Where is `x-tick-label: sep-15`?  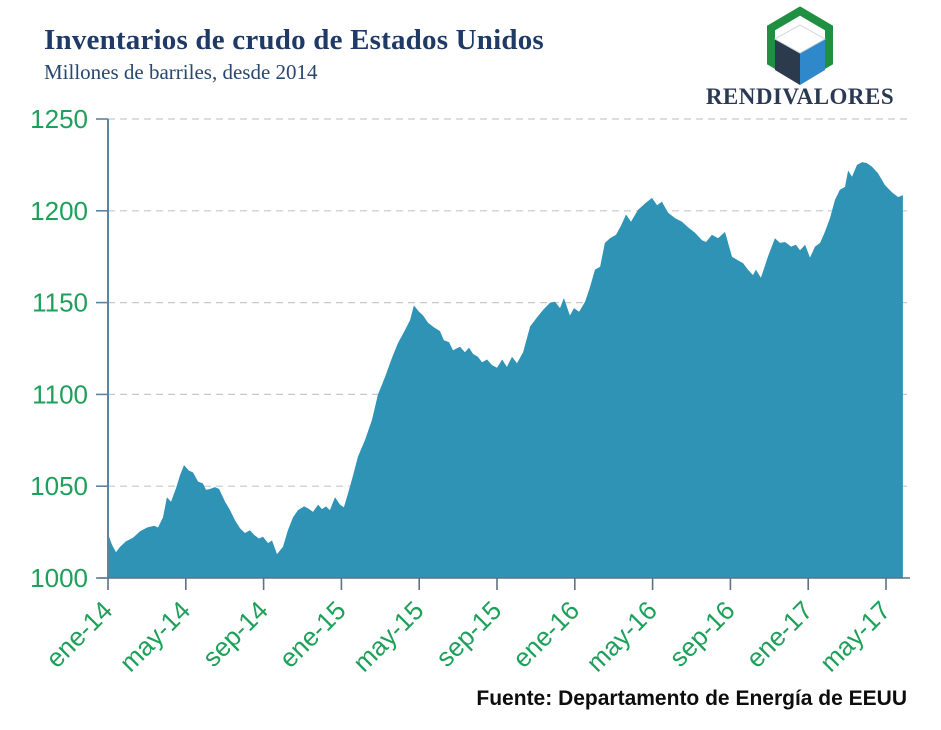
x-tick-label: sep-15 is located at coordinates (468, 633).